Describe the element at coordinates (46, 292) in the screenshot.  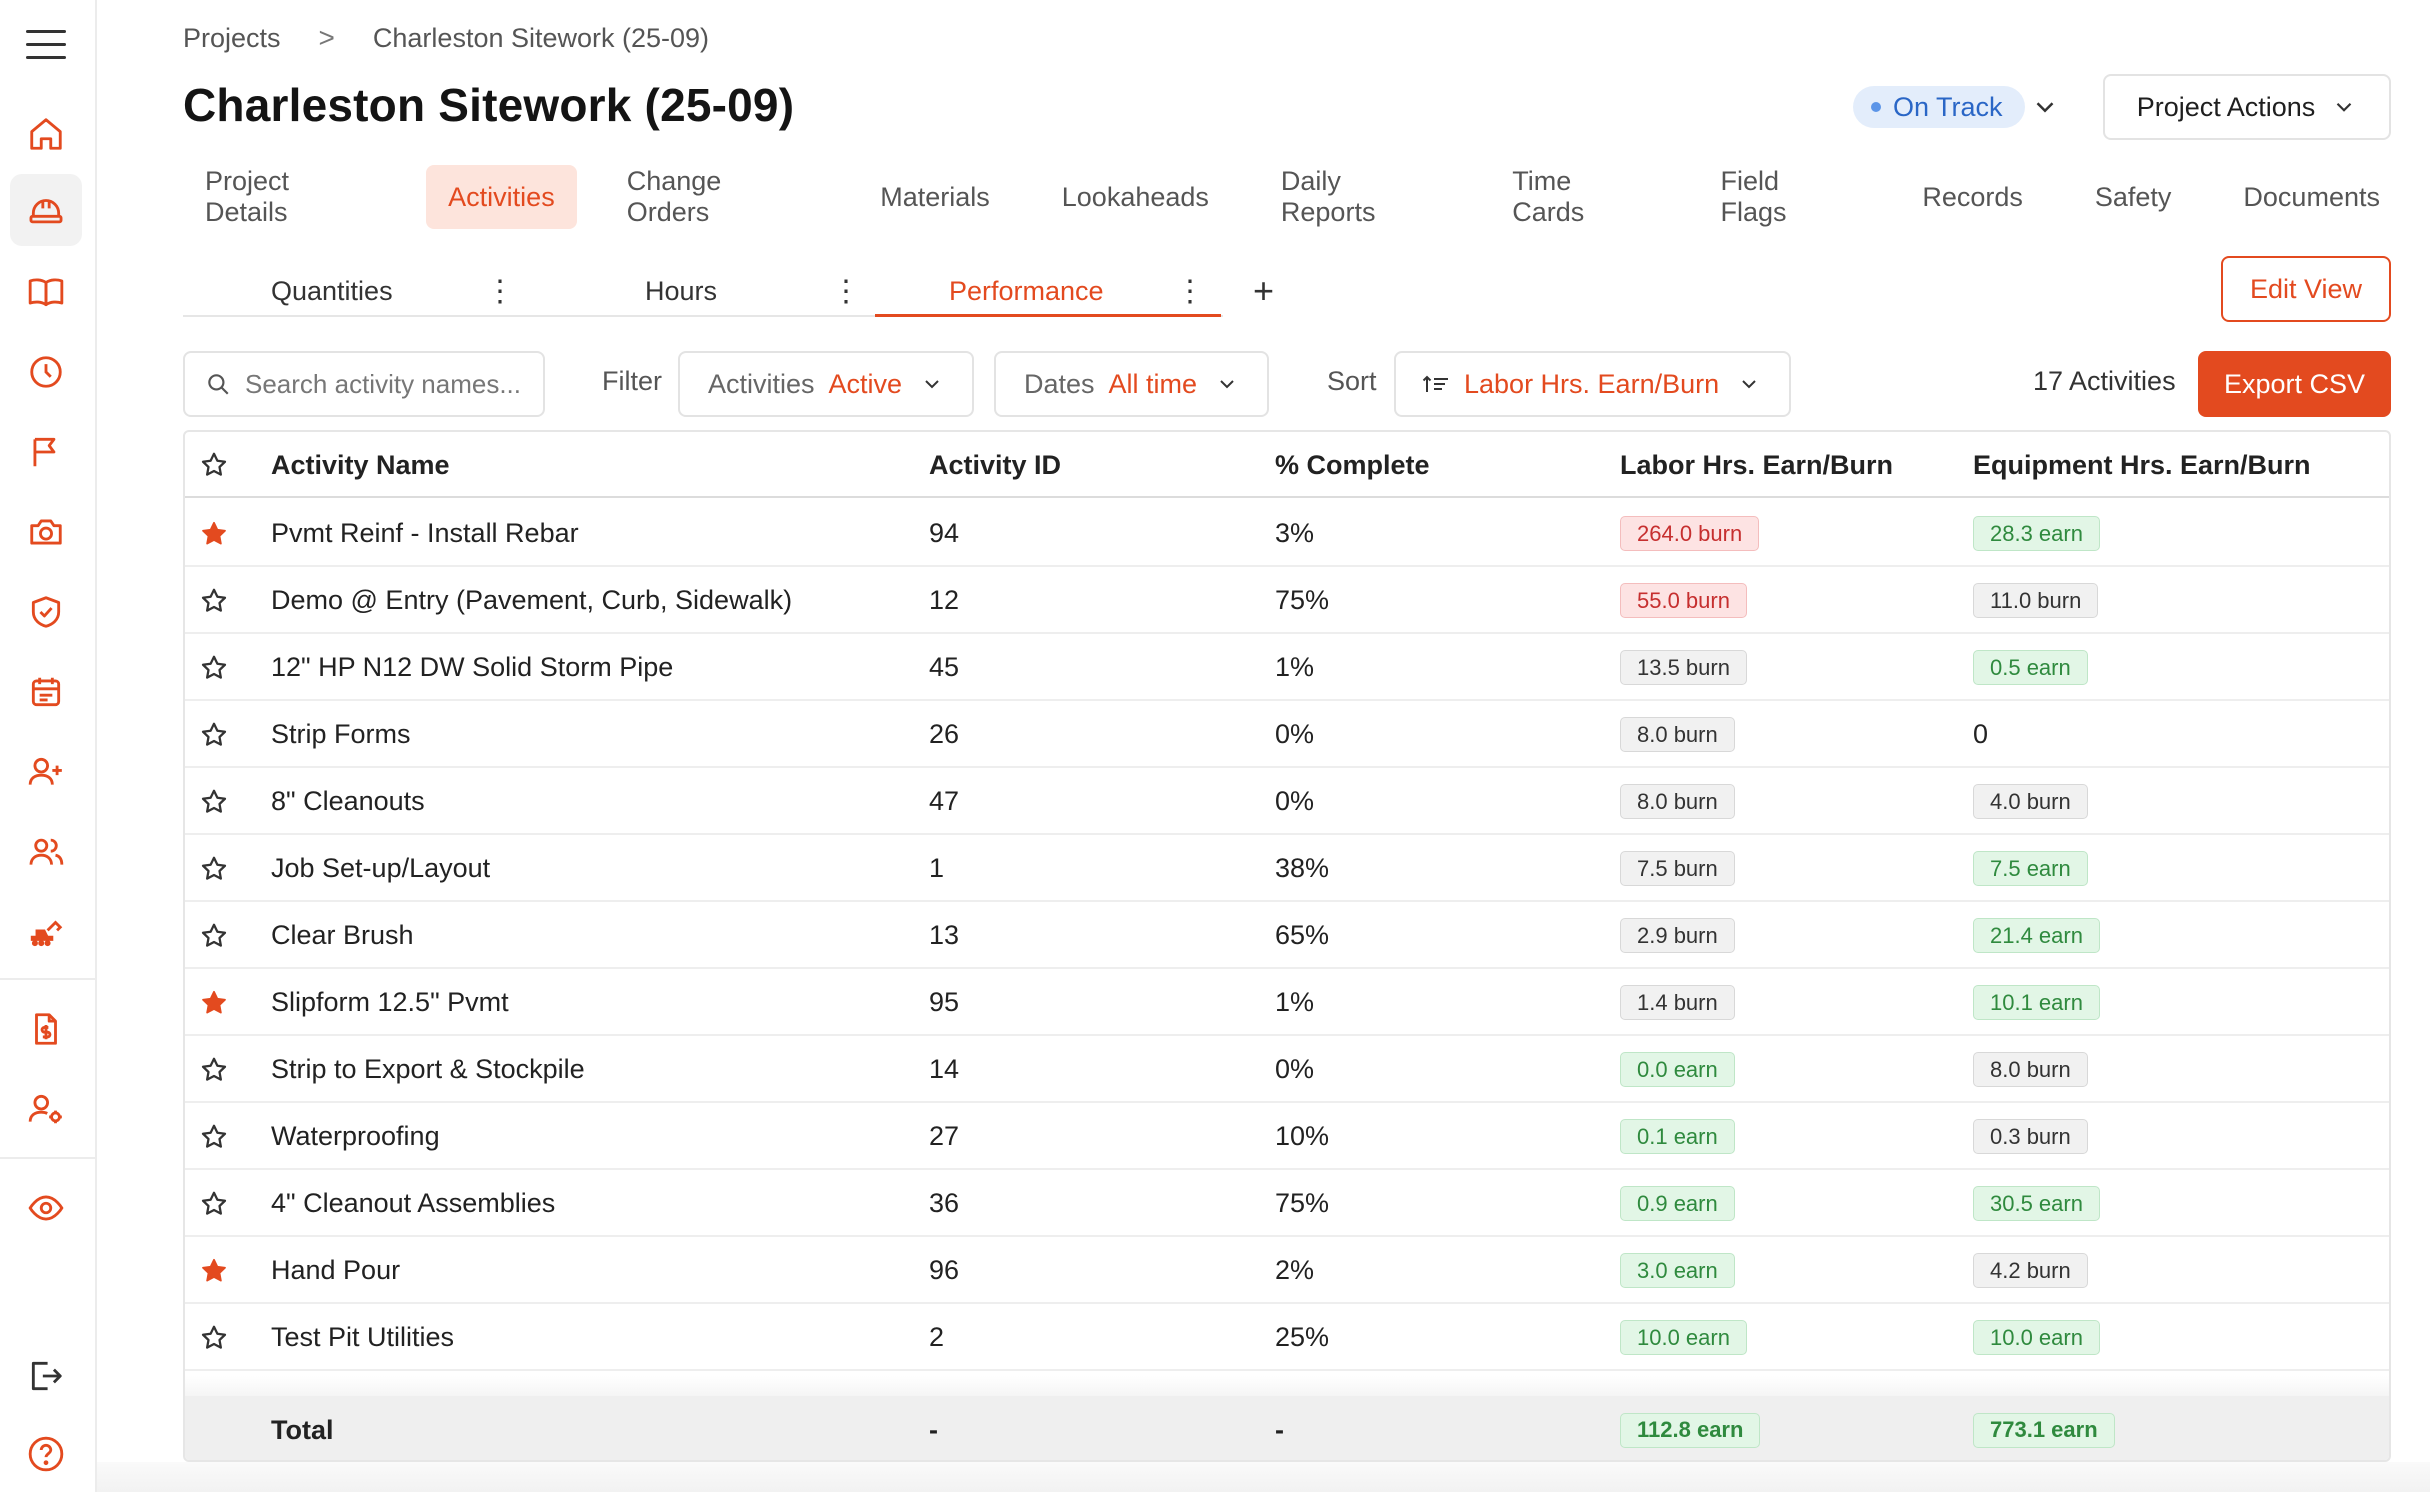
I see `book-icon` at that location.